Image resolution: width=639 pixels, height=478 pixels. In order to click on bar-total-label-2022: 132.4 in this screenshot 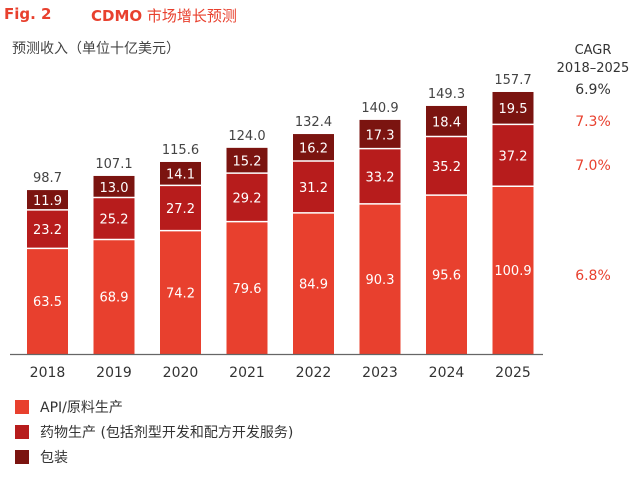, I will do `click(313, 122)`.